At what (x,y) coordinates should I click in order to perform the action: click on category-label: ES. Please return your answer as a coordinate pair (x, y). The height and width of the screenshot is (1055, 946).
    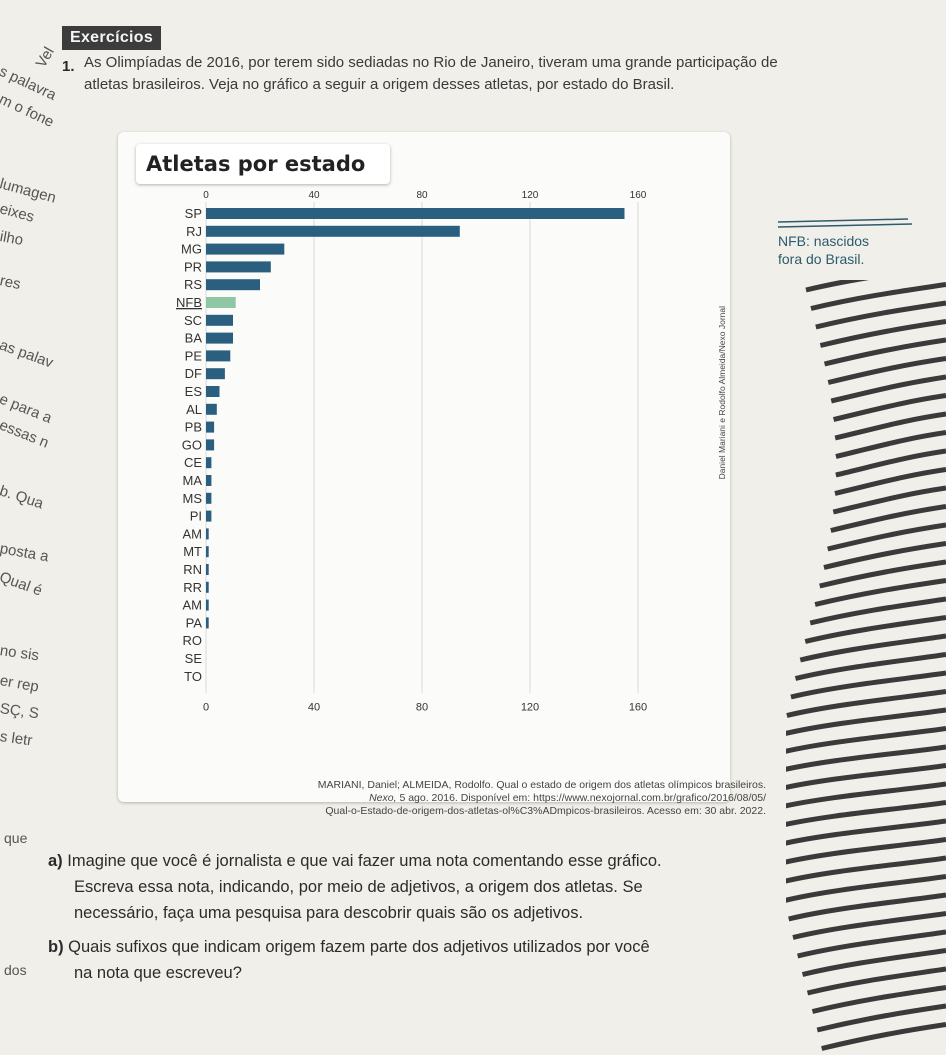
    Looking at the image, I should click on (194, 391).